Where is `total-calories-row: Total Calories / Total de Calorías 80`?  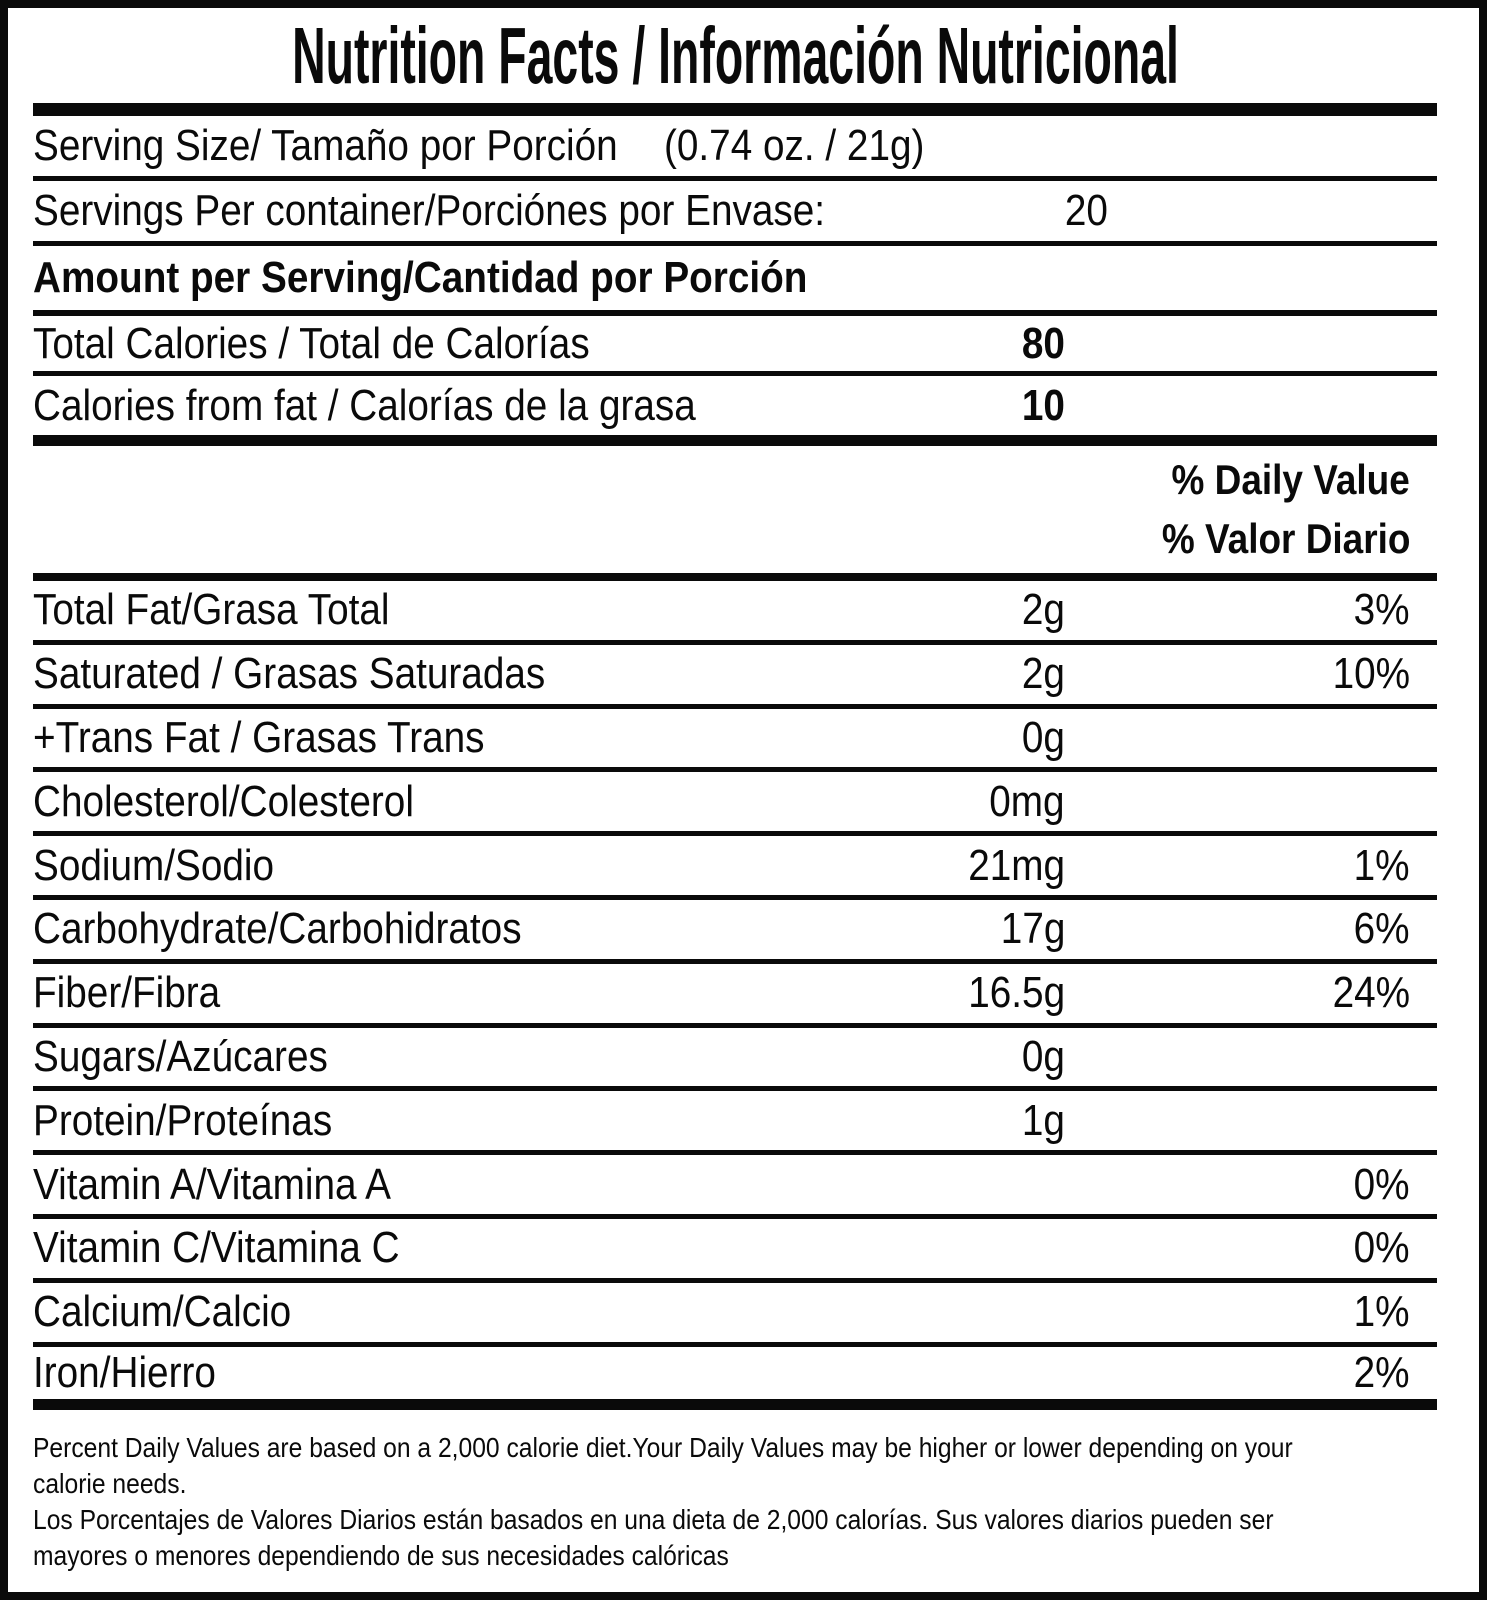 total-calories-row: Total Calories / Total de Calorías 80 is located at coordinates (735, 346).